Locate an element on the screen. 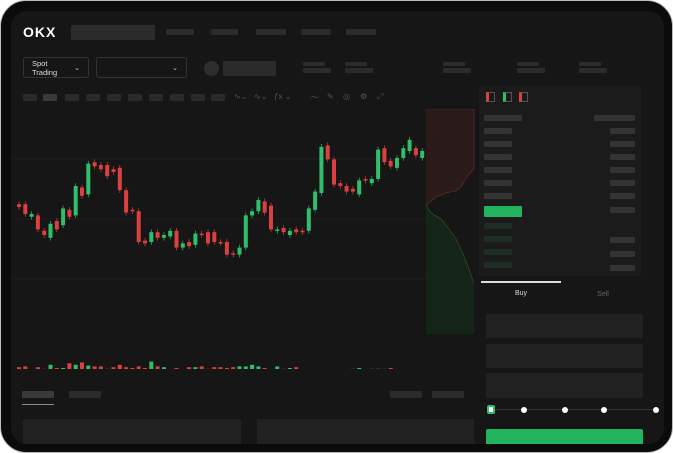 This screenshot has height=453, width=673. fullscreen-icon: ⤢ is located at coordinates (380, 96).